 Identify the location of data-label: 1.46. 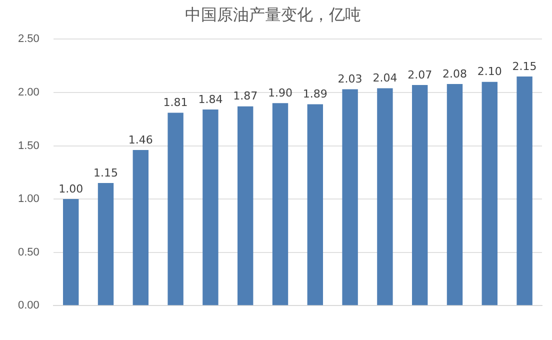
(140, 139).